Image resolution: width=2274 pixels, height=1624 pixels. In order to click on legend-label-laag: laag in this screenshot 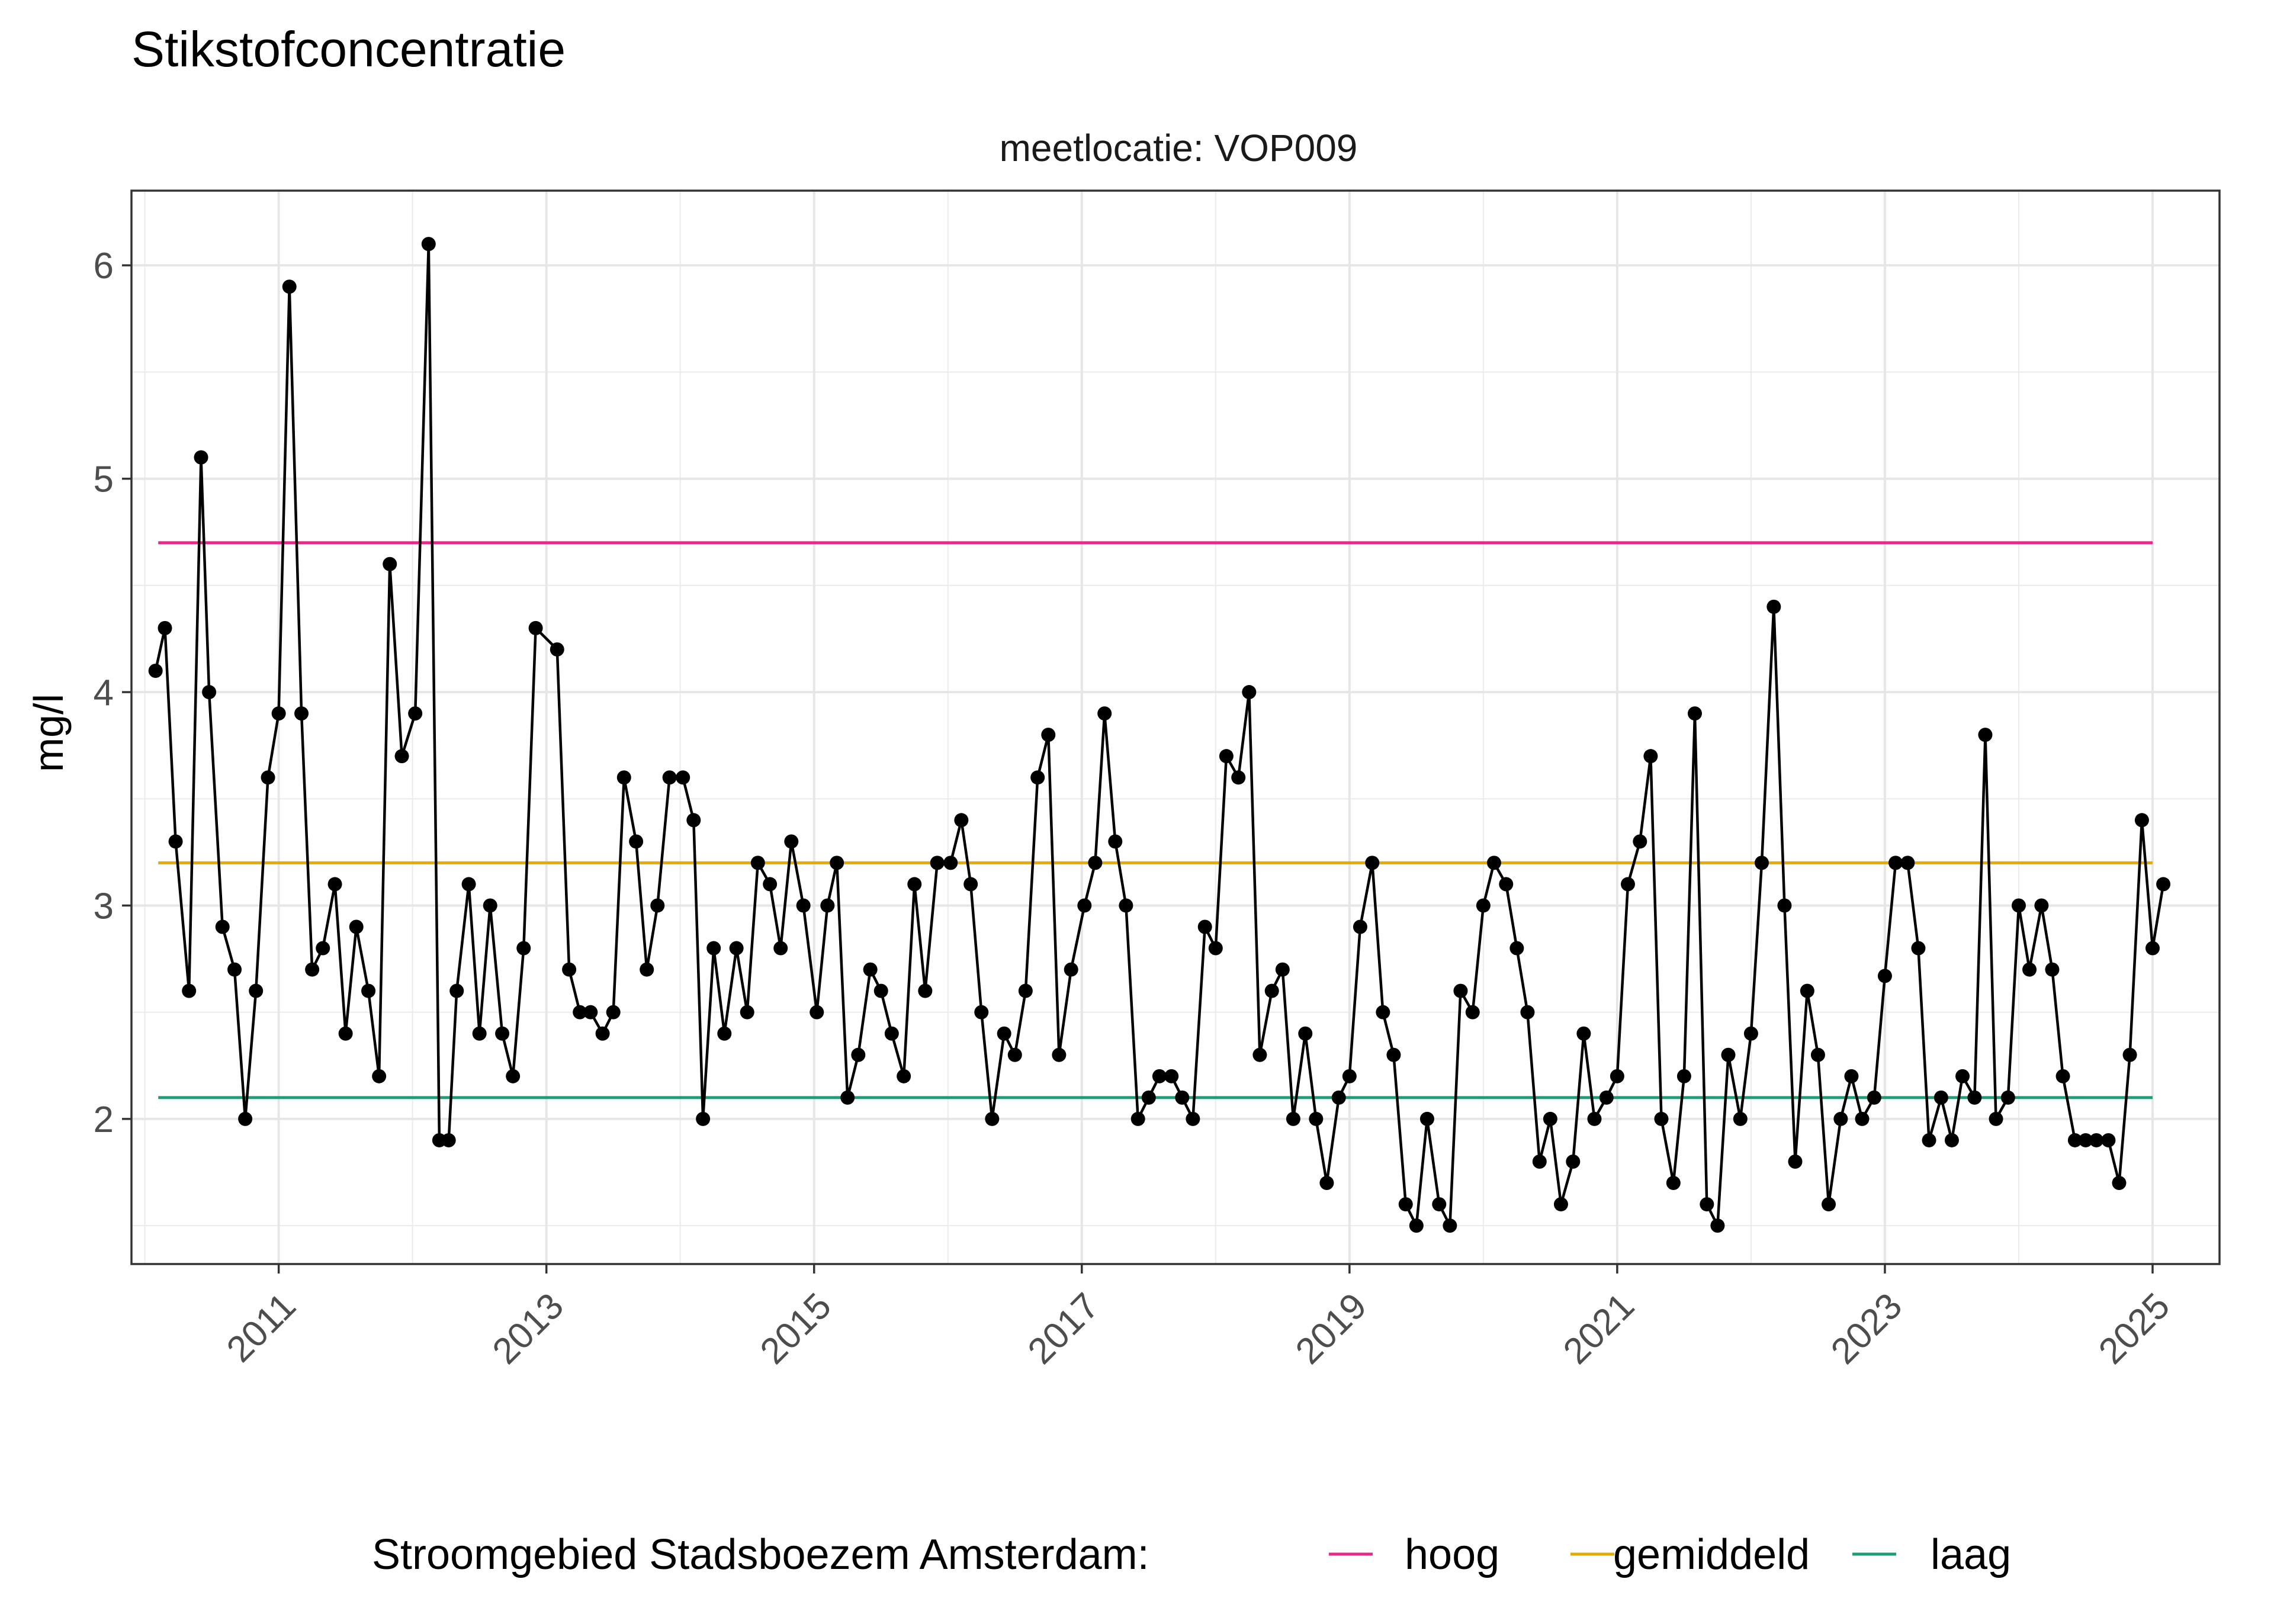, I will do `click(1971, 1554)`.